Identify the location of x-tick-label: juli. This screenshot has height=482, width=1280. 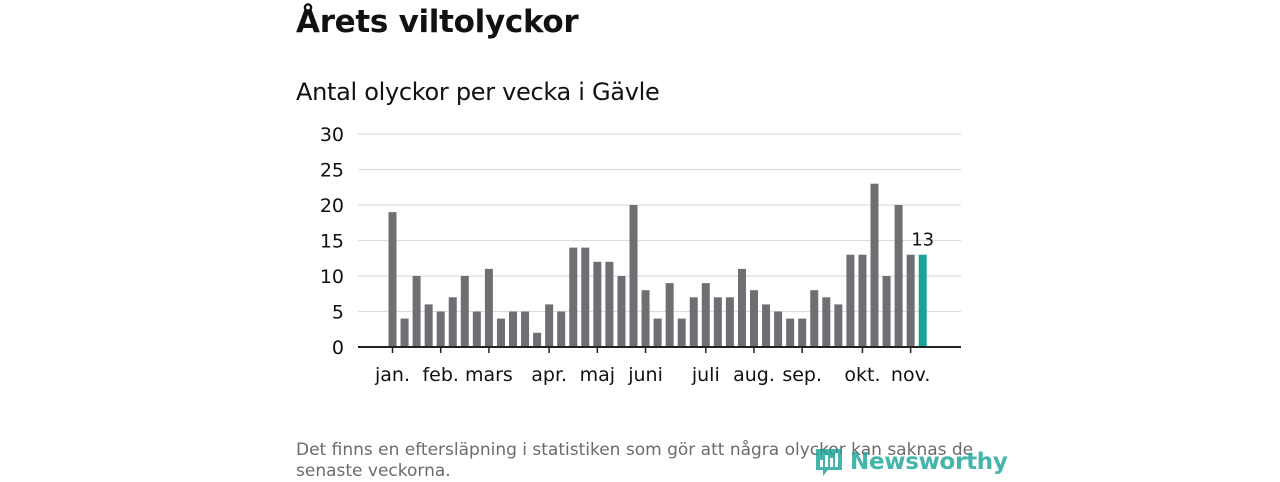
(705, 375).